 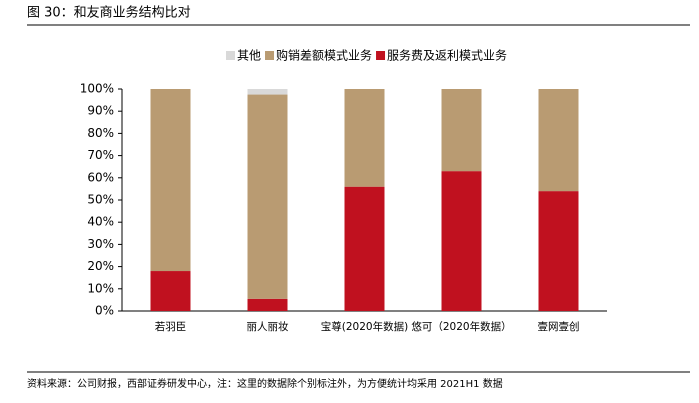 I want to click on x-tick-label: 宝尊(2020年数据), so click(x=364, y=326).